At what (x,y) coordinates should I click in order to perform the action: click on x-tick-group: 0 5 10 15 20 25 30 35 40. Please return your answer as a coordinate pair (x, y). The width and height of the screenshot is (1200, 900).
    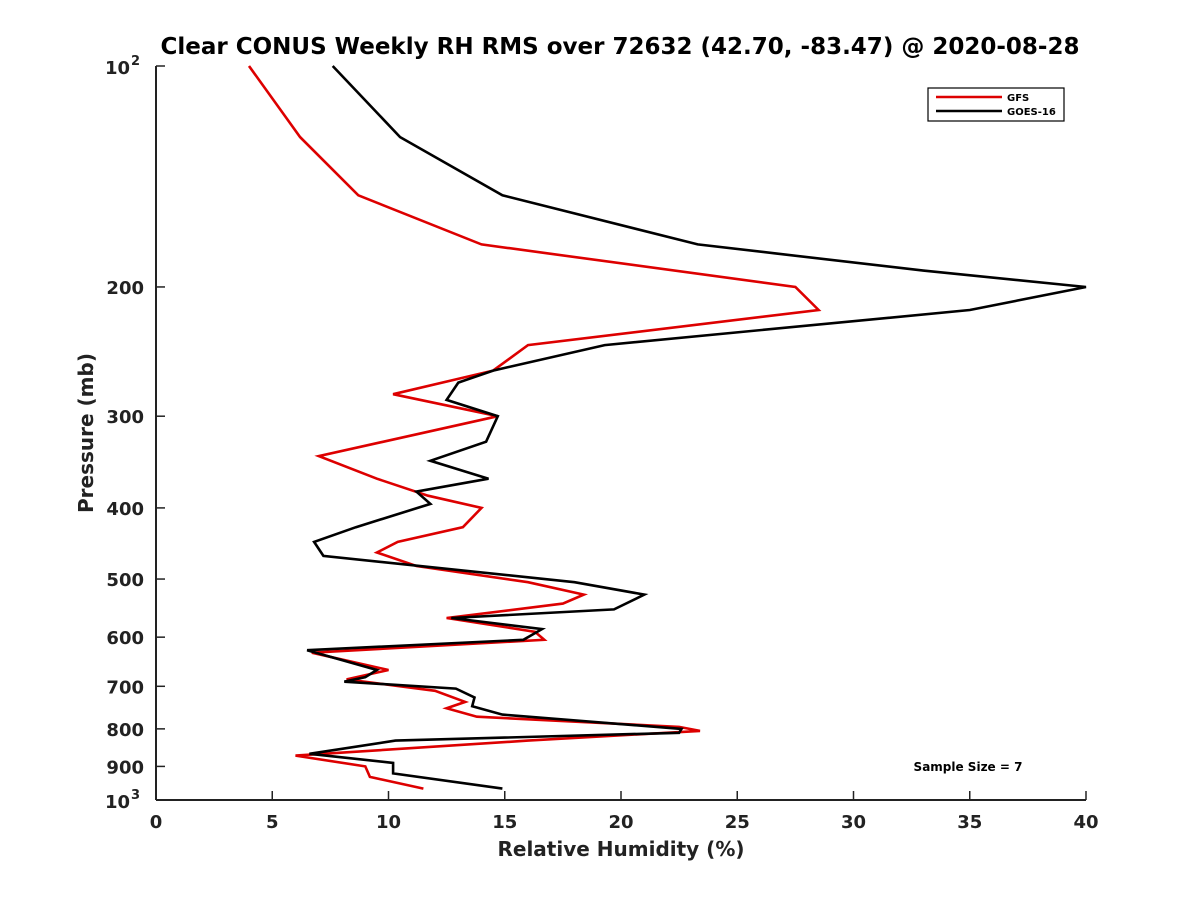
    Looking at the image, I should click on (624, 812).